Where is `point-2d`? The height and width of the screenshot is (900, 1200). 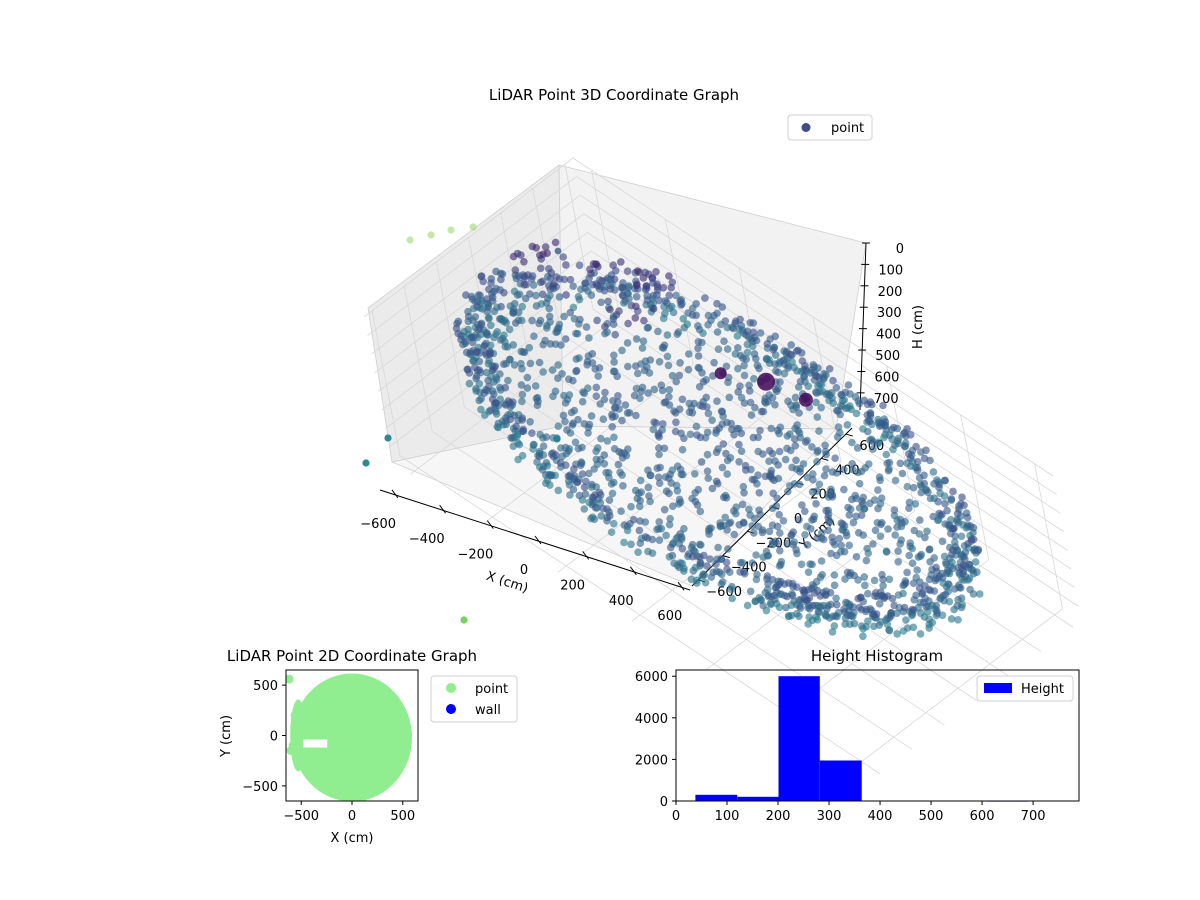
point-2d is located at coordinates (362, 798).